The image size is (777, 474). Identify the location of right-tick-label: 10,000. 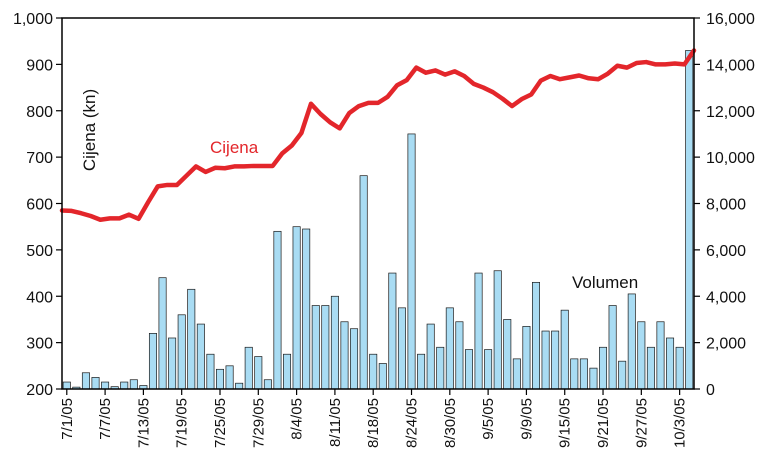
(730, 158).